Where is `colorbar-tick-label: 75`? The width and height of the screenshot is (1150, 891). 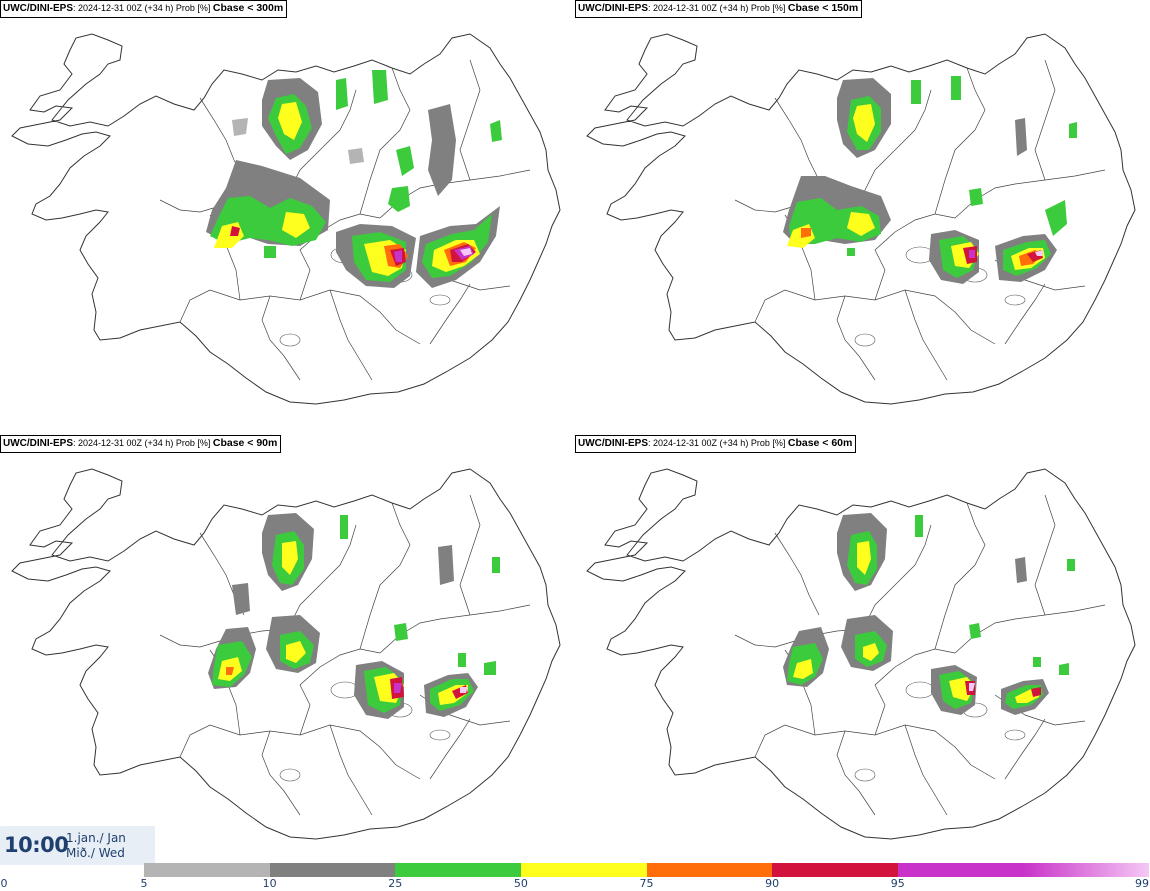 colorbar-tick-label: 75 is located at coordinates (646, 883).